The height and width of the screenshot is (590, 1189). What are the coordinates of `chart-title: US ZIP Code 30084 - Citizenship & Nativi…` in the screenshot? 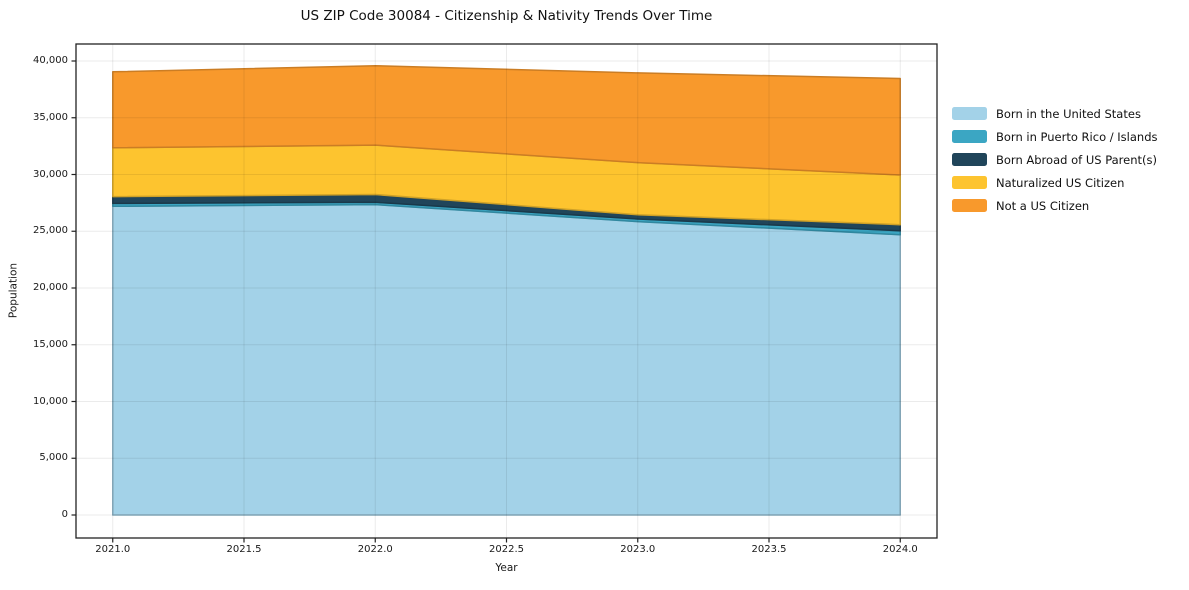 It's located at (506, 16).